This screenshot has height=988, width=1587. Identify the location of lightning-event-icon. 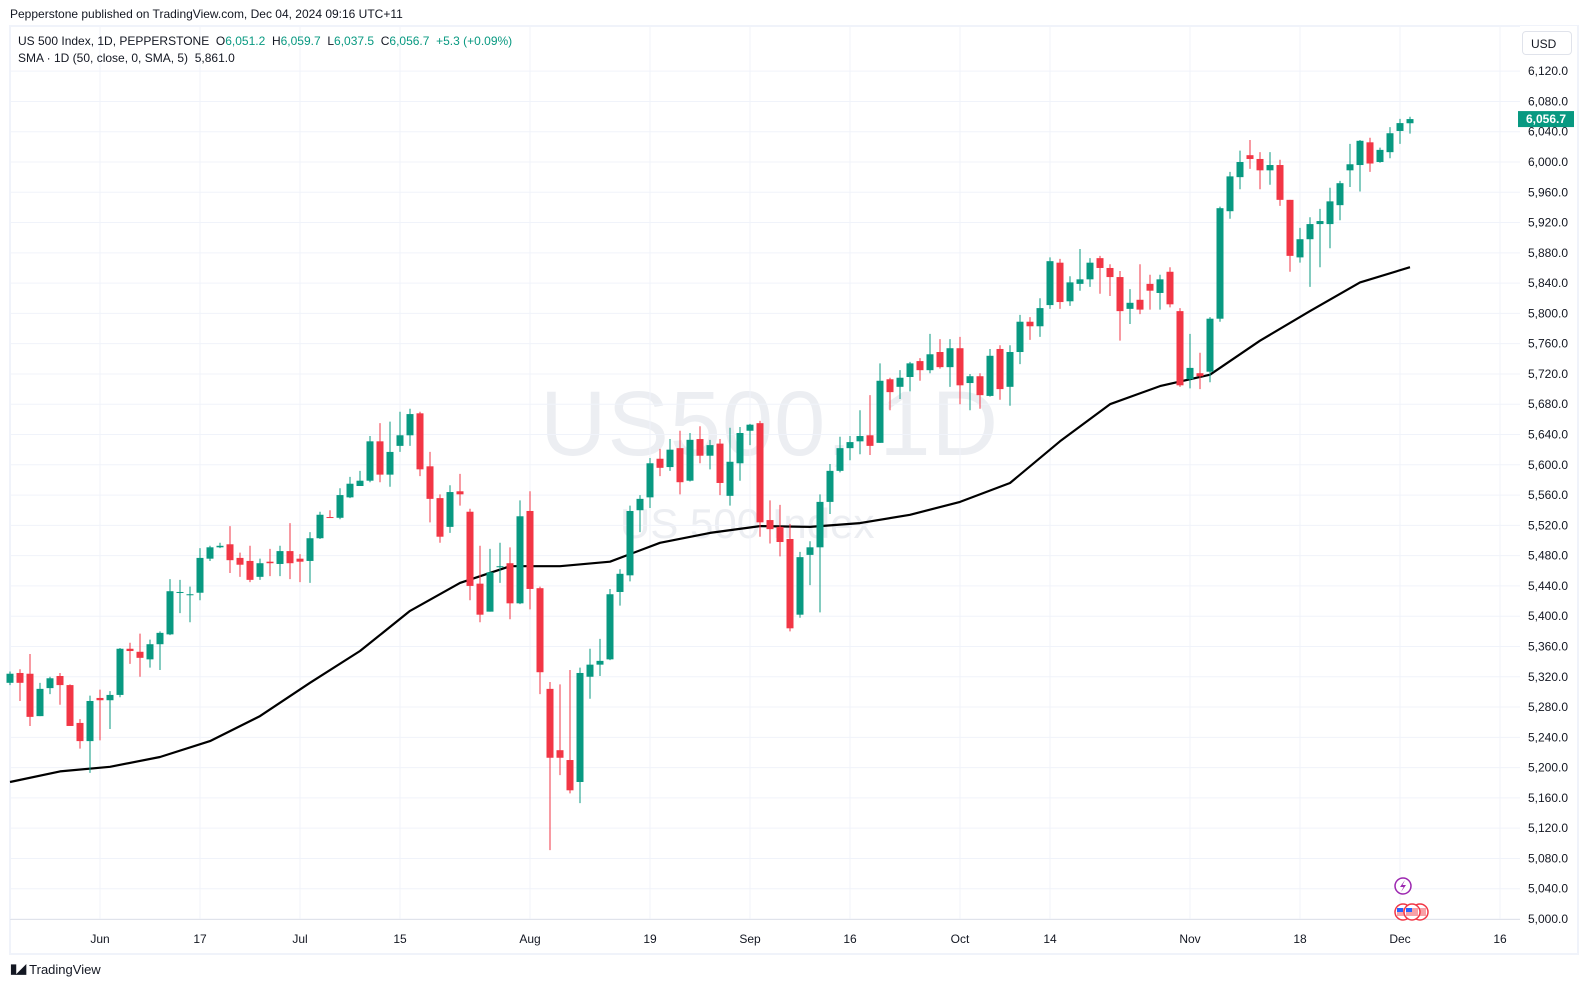
(1403, 886).